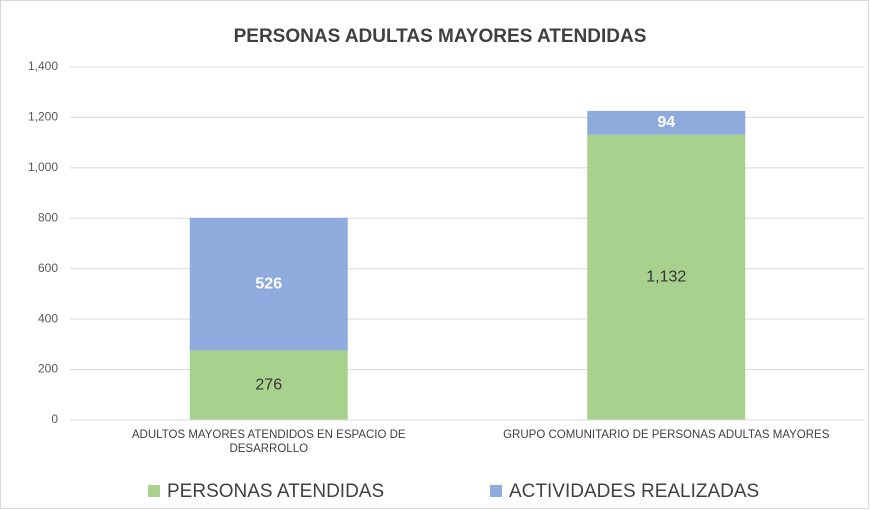  I want to click on data-label: 276, so click(268, 384).